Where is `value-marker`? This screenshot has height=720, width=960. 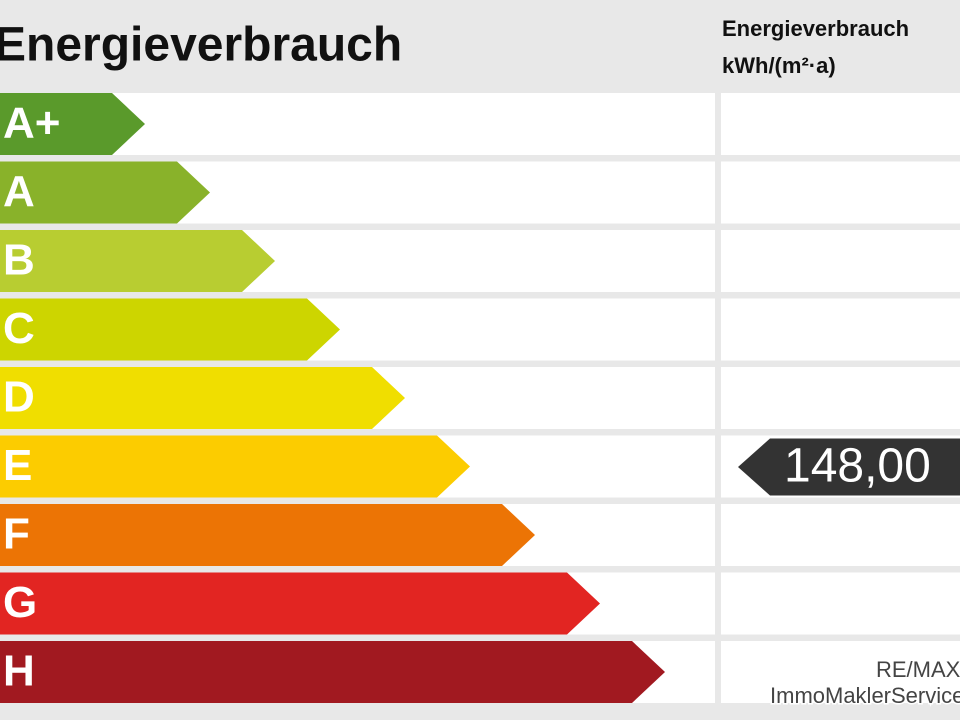 value-marker is located at coordinates (849, 467).